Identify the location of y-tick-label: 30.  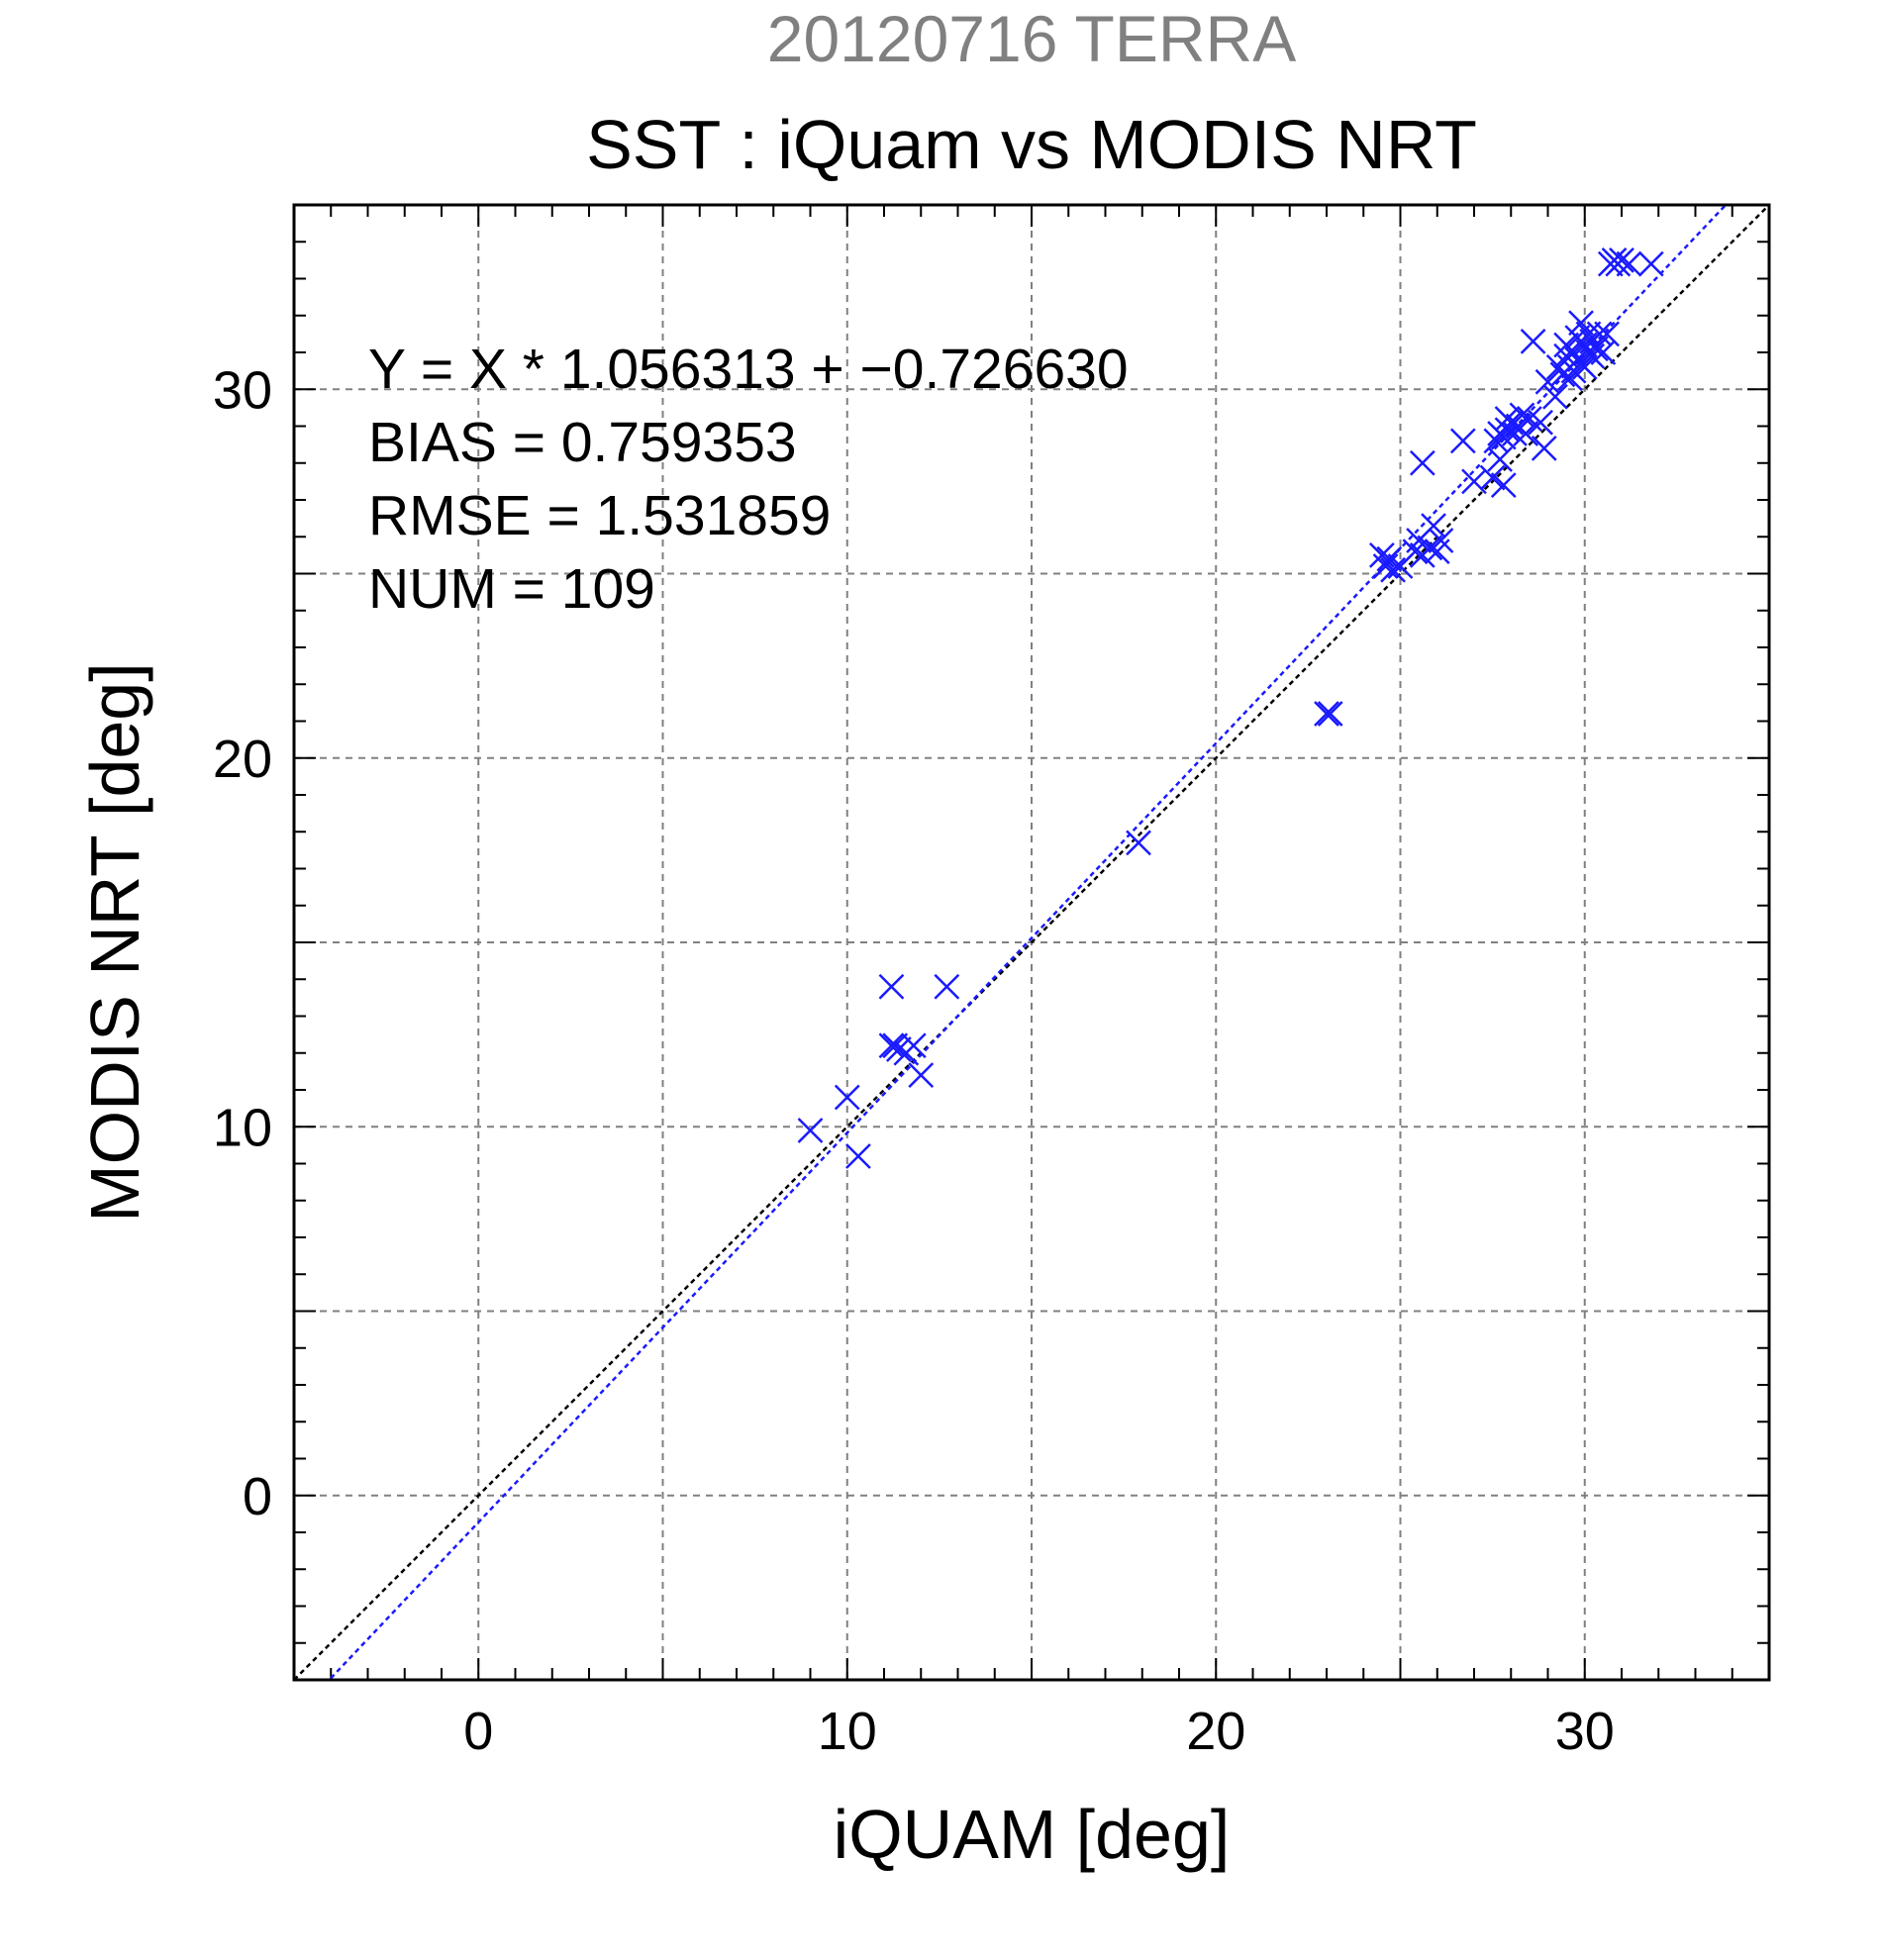
(243, 390).